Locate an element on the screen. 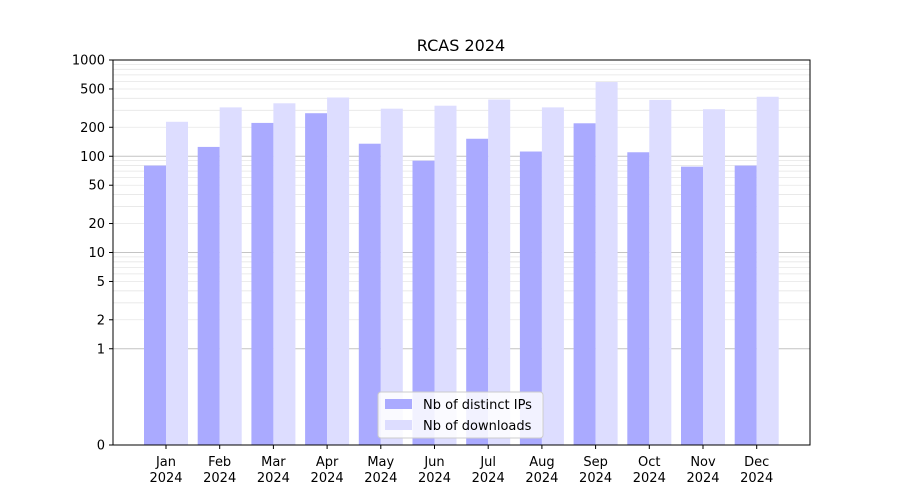 Image resolution: width=900 pixels, height=500 pixels. y-tick-label: 2 is located at coordinates (101, 320).